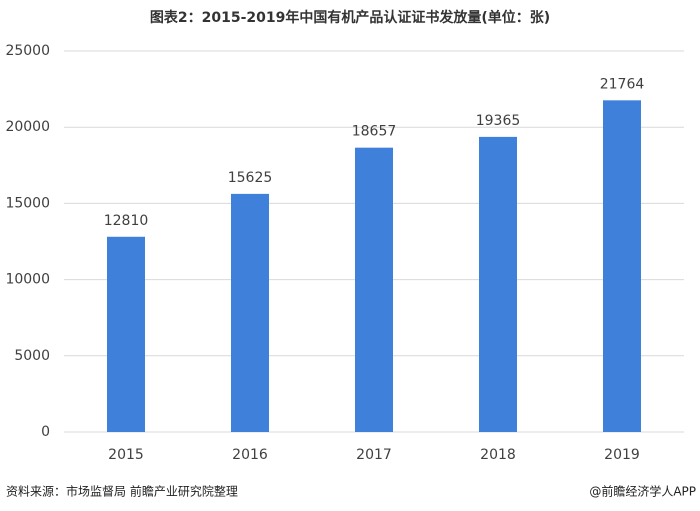  What do you see at coordinates (122, 491) in the screenshot?
I see `source-note: 资料来源：市场监督局 前瞻产业研究院整理` at bounding box center [122, 491].